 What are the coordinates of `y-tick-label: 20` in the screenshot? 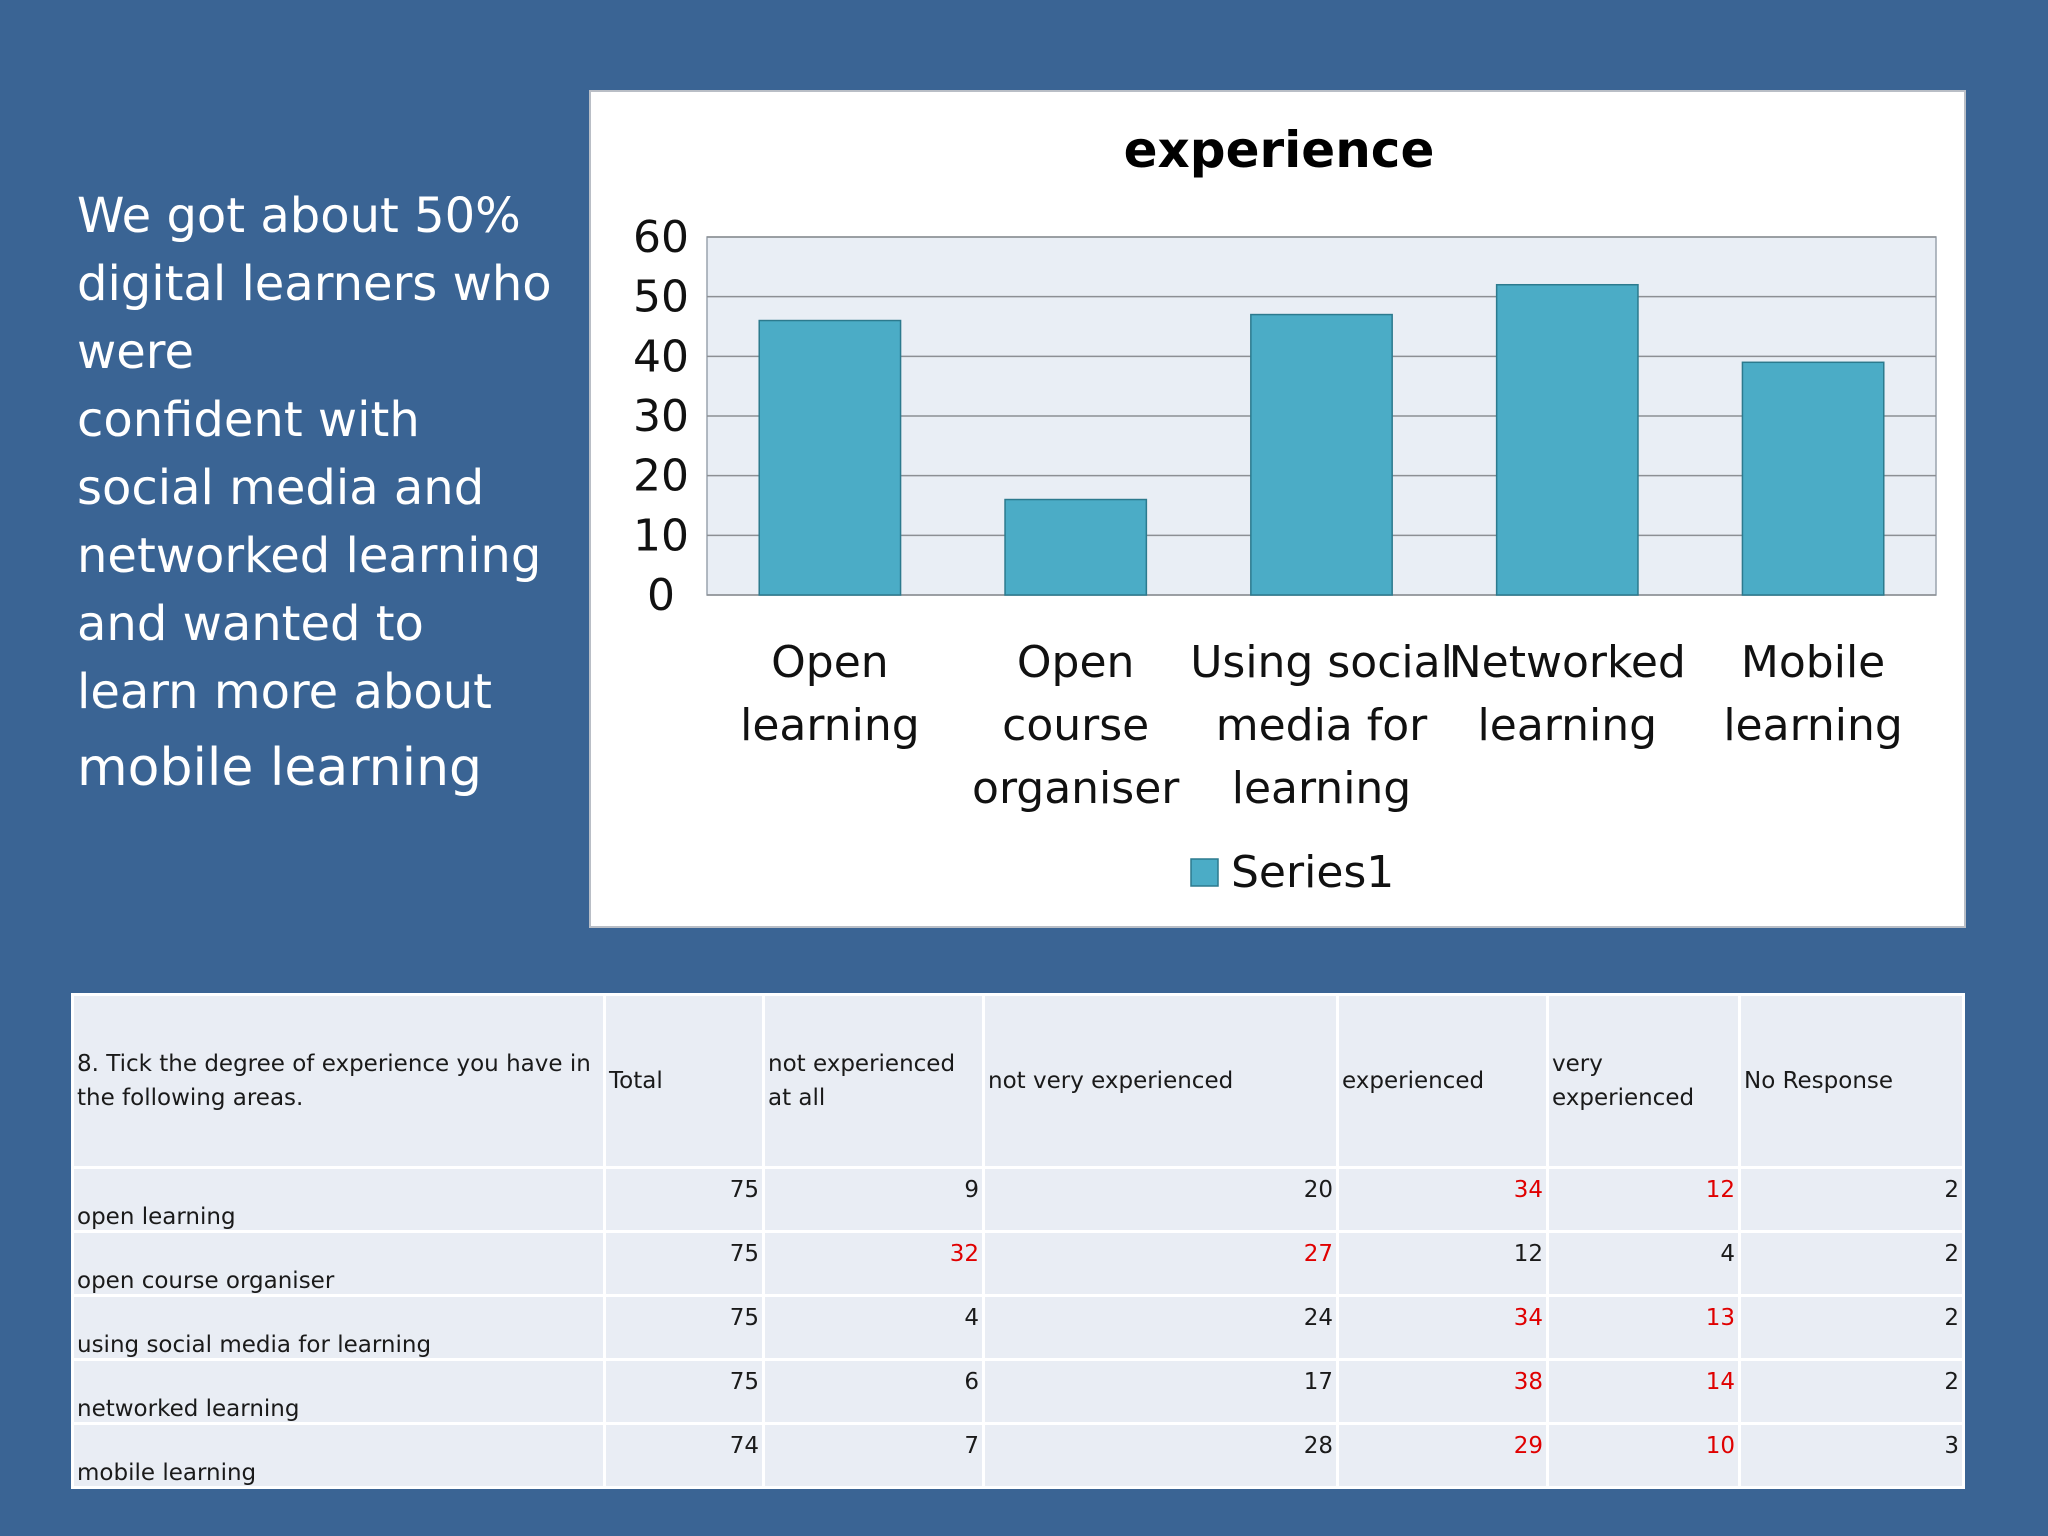 It's located at (661, 476).